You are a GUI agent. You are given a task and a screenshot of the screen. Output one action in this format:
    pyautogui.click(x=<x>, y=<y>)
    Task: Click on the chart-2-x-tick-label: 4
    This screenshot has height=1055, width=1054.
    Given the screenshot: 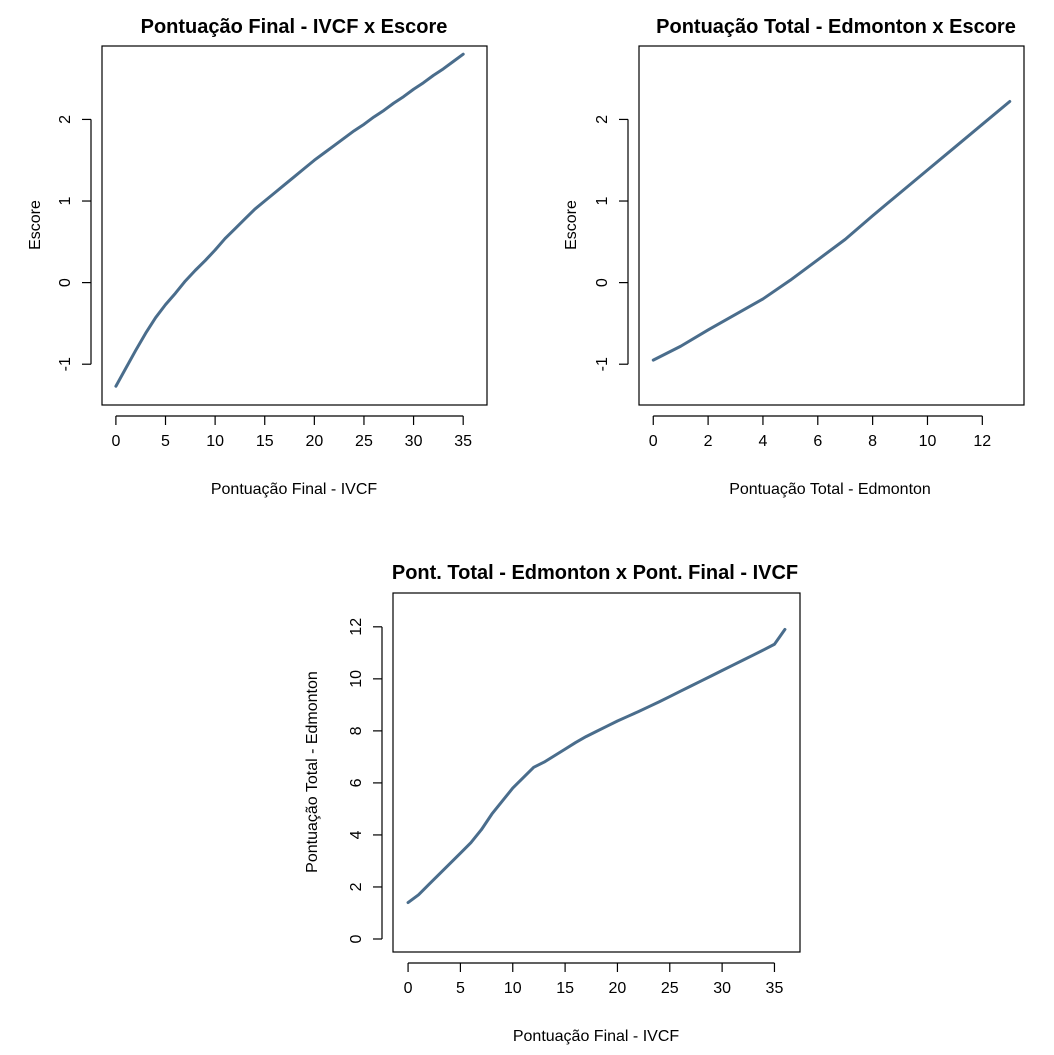 What is the action you would take?
    pyautogui.click(x=762, y=441)
    